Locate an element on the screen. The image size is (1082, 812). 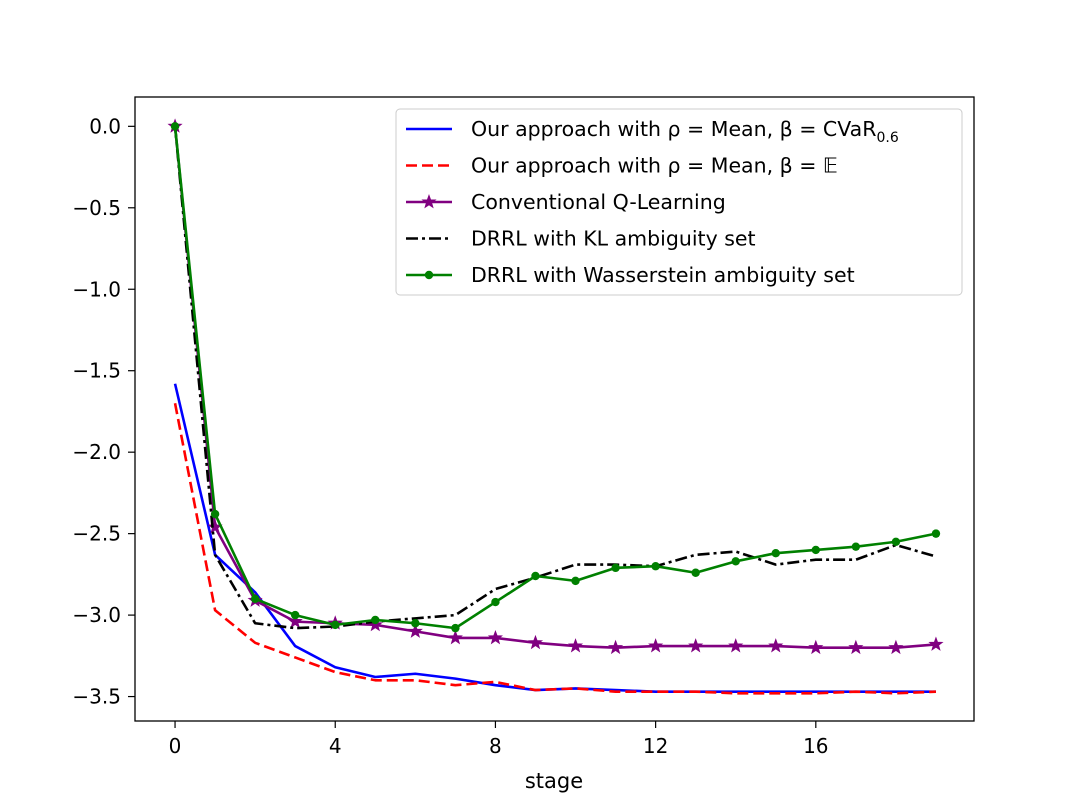
y-tick-label: −3.5 is located at coordinates (96, 697).